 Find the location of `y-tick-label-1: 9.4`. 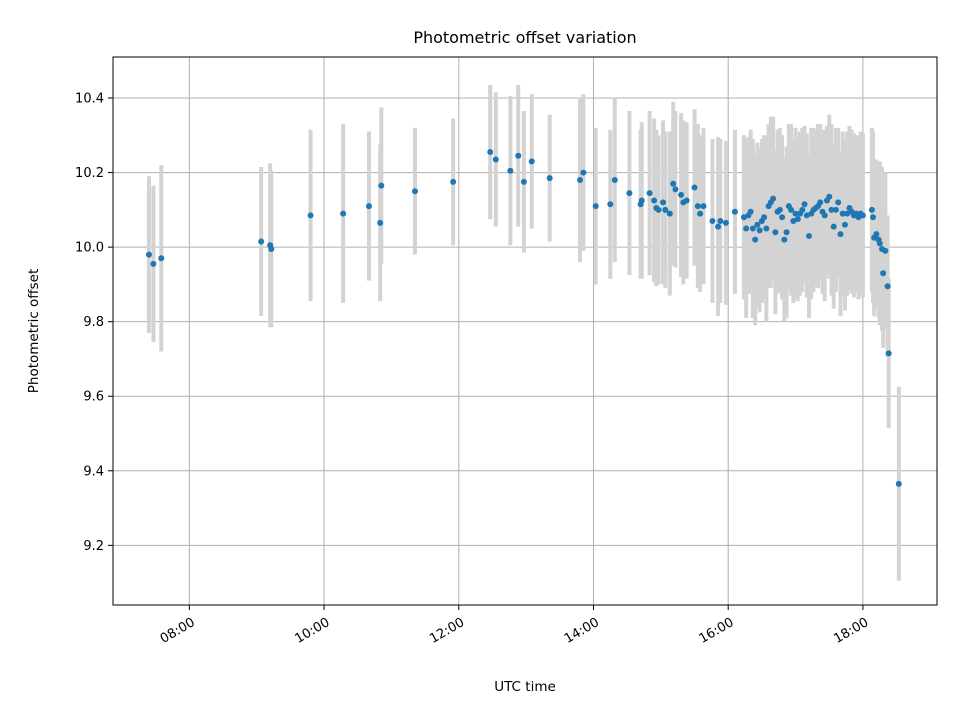

y-tick-label-1: 9.4 is located at coordinates (93, 471).